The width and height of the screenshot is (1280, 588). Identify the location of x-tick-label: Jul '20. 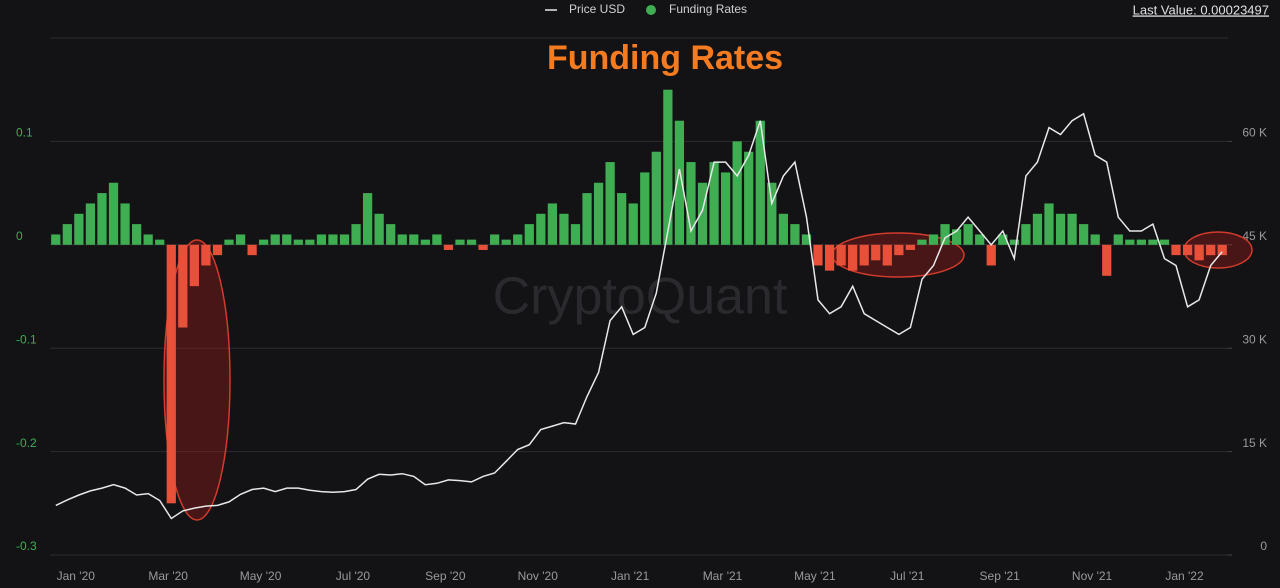
(353, 576).